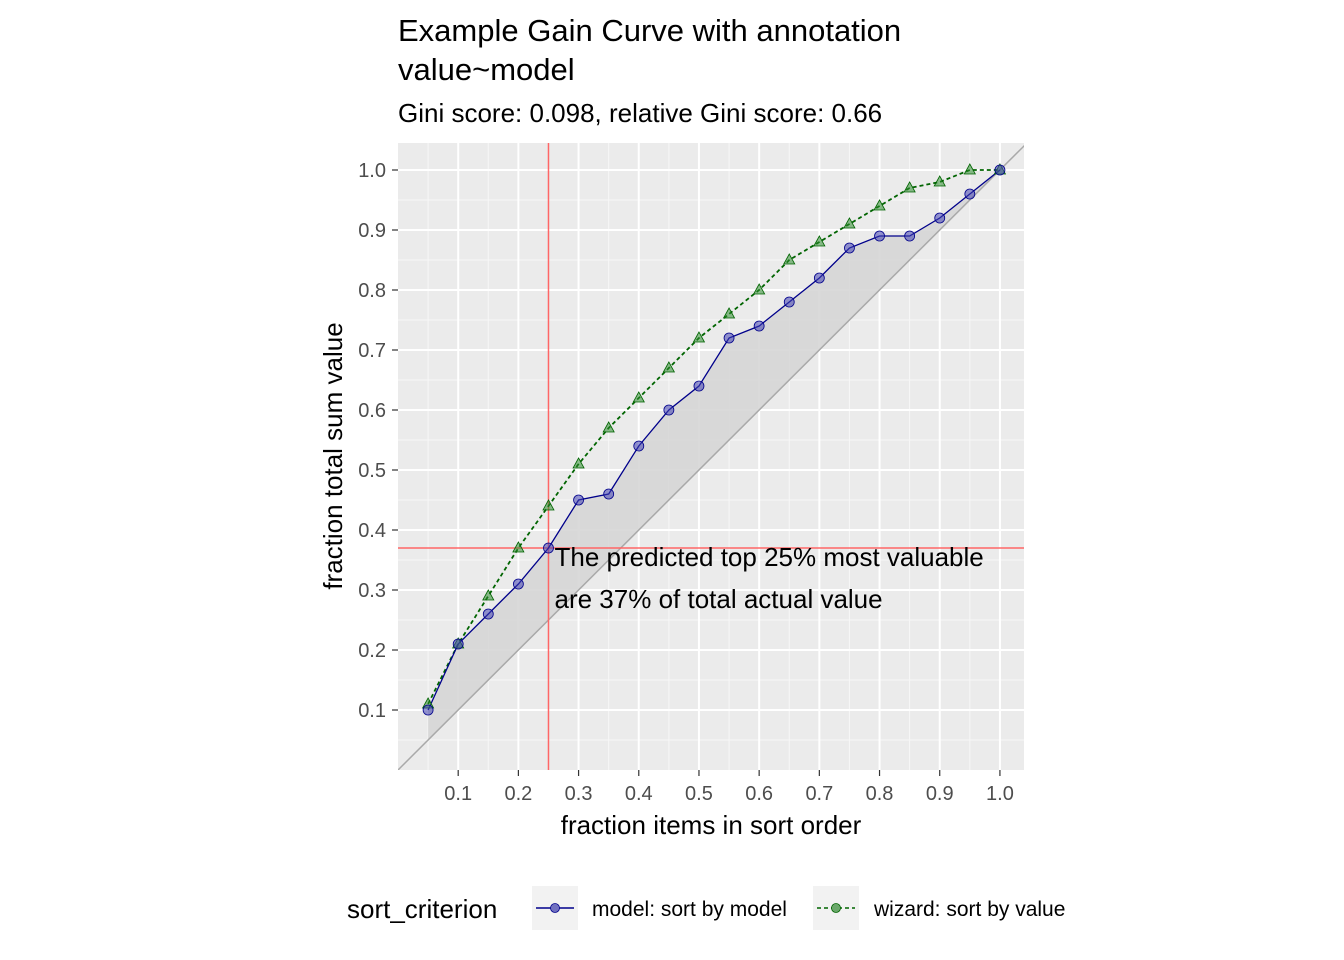 The width and height of the screenshot is (1344, 960). Describe the element at coordinates (555, 908) in the screenshot. I see `legend-key-model-marker` at that location.